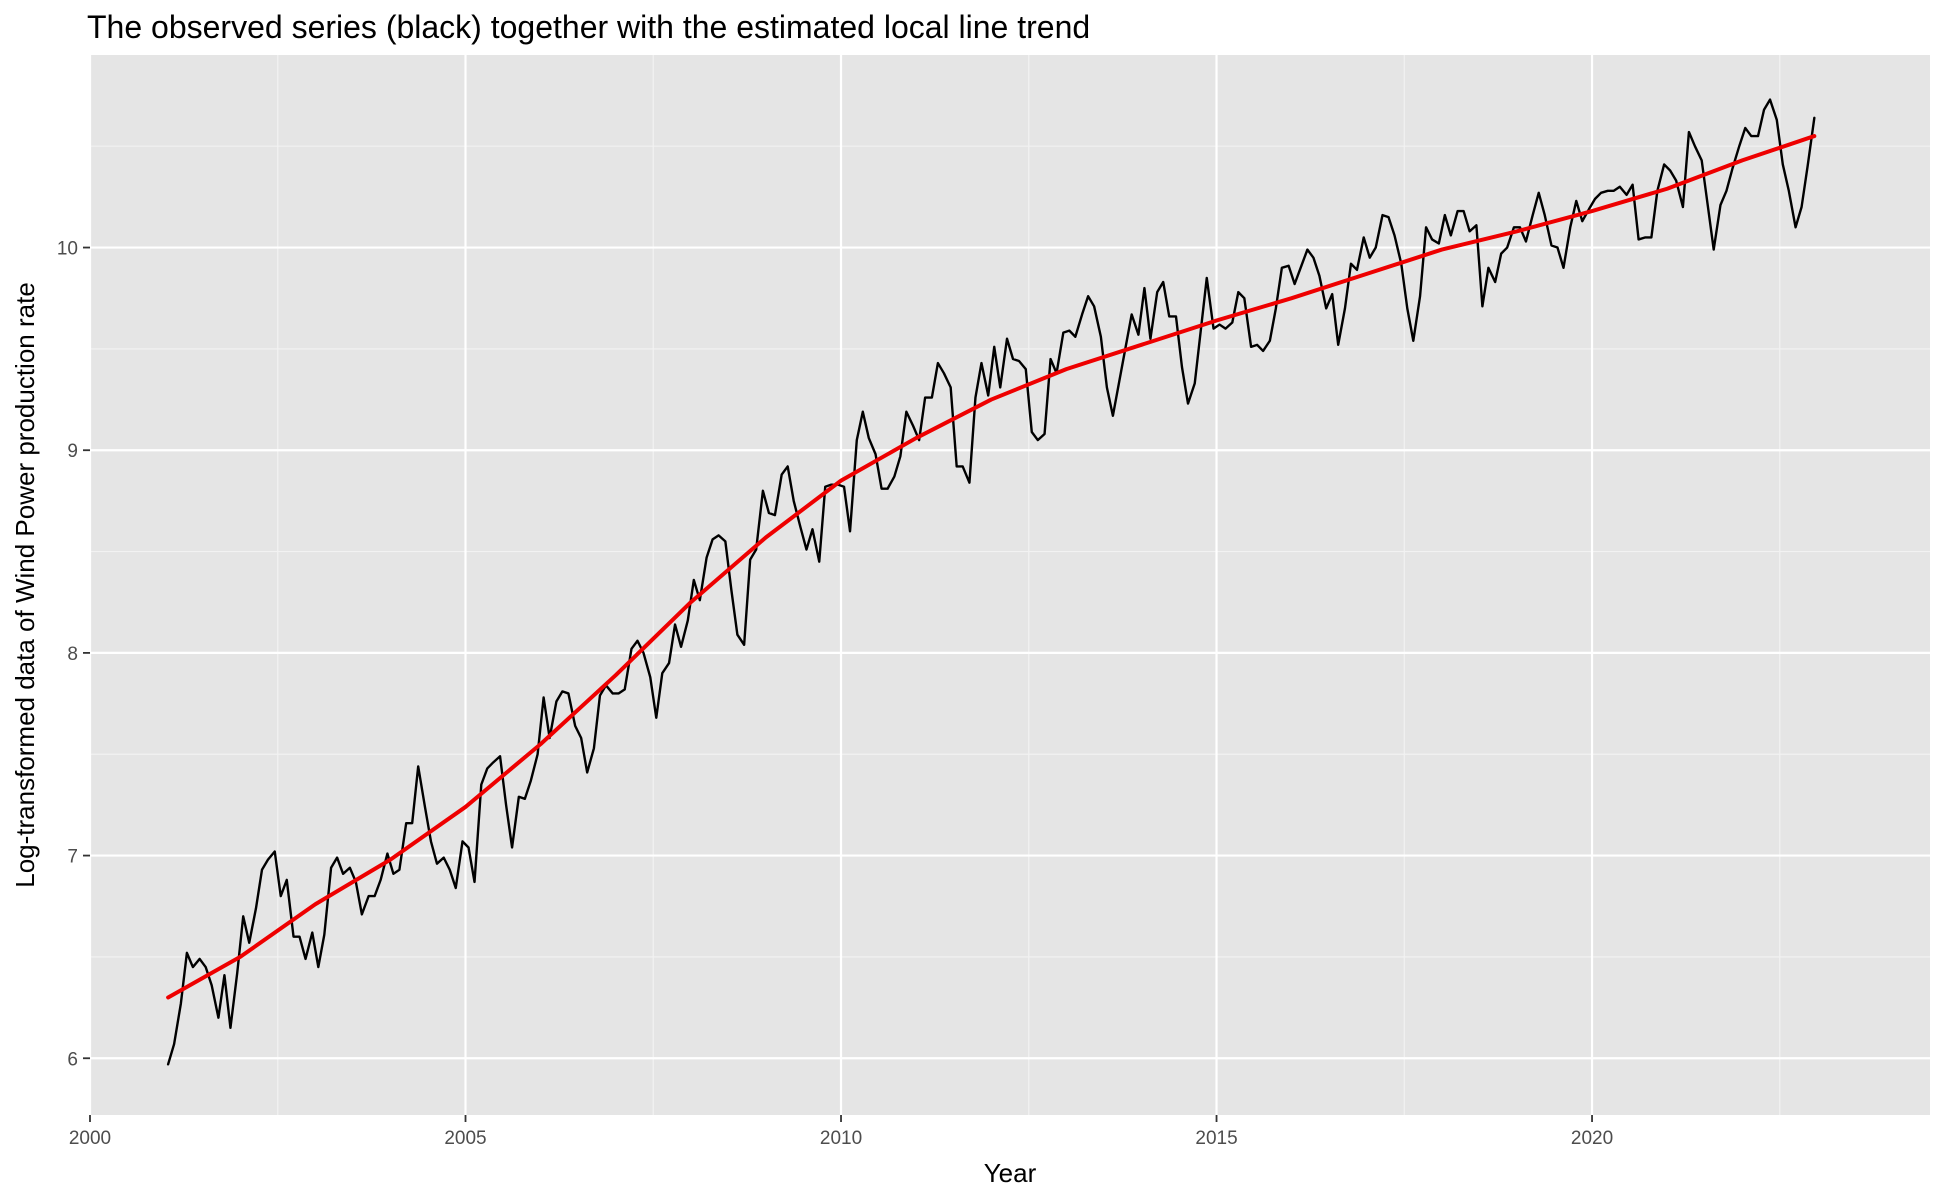 The height and width of the screenshot is (1200, 1940). Describe the element at coordinates (1592, 1138) in the screenshot. I see `x-tick-label: 2020` at that location.